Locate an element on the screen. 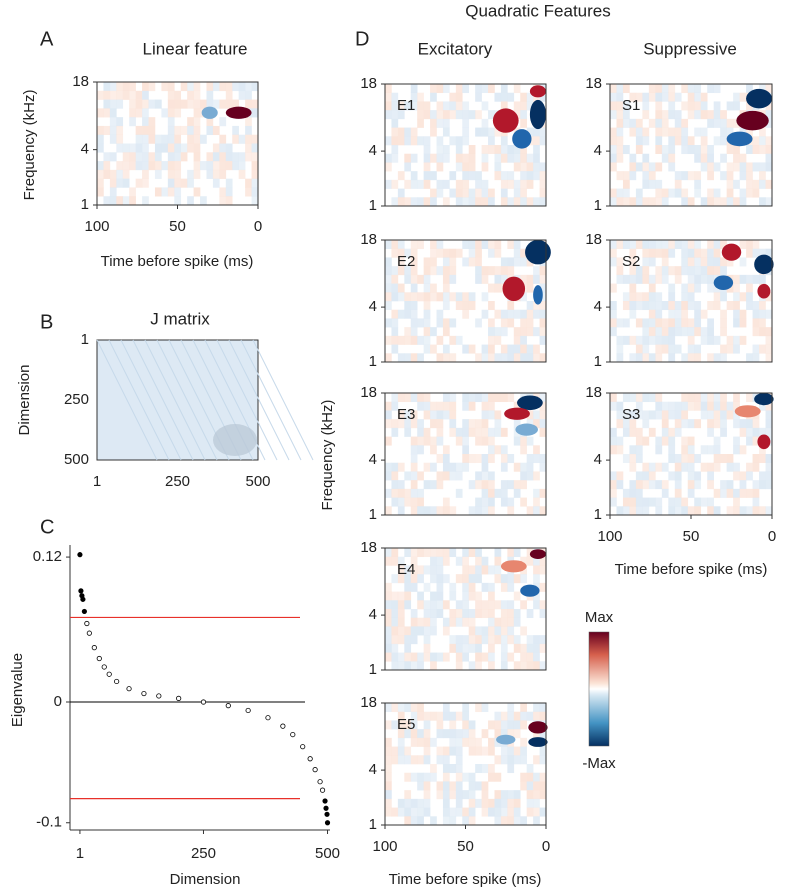 Image resolution: width=800 pixels, height=894 pixels. tick-label: 18 is located at coordinates (368, 392).